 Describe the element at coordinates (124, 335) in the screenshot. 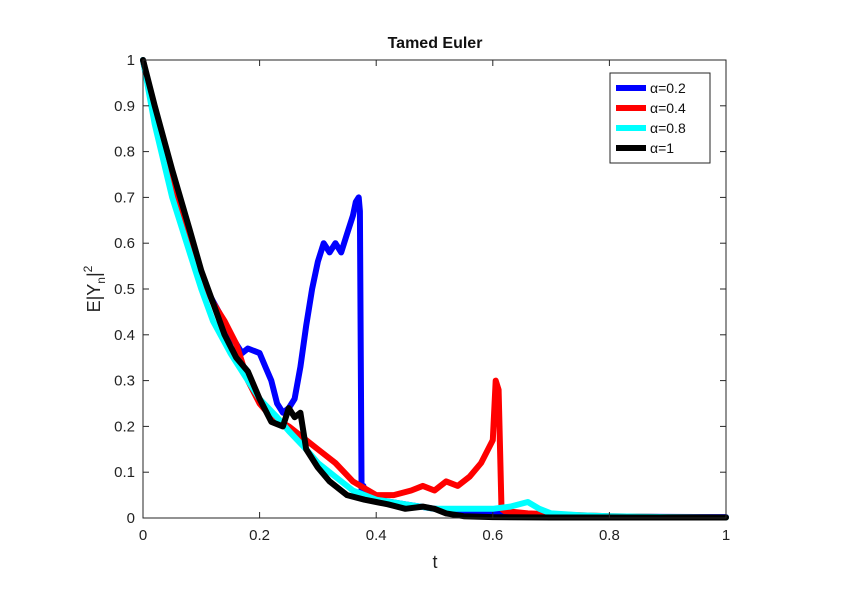

I see `y-tick-label: 0.4` at that location.